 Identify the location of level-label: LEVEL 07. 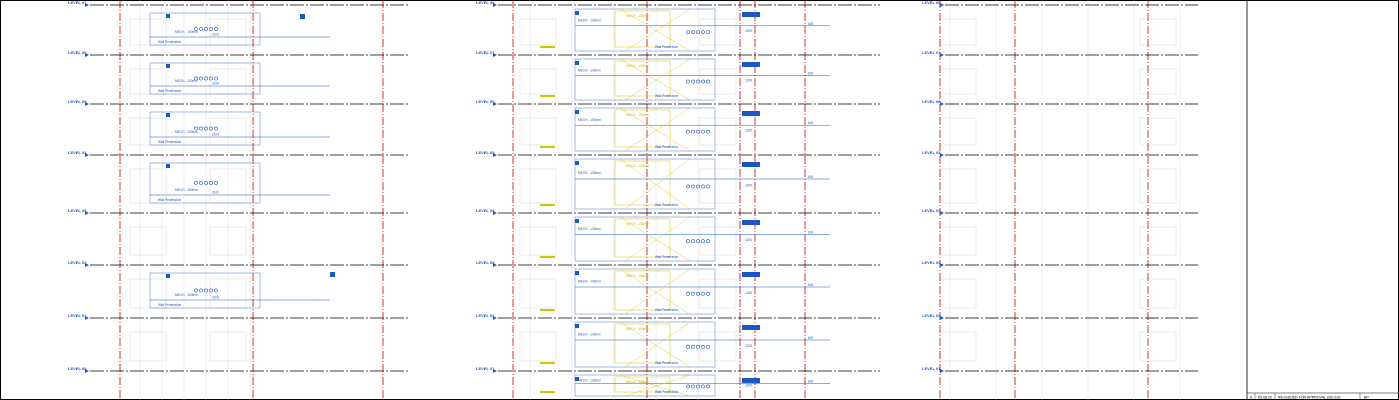
(931, 52).